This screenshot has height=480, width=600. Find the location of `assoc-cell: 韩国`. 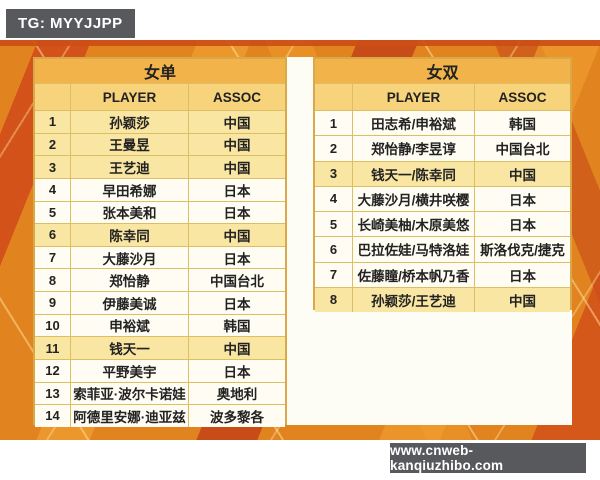

assoc-cell: 韩国 is located at coordinates (237, 327).